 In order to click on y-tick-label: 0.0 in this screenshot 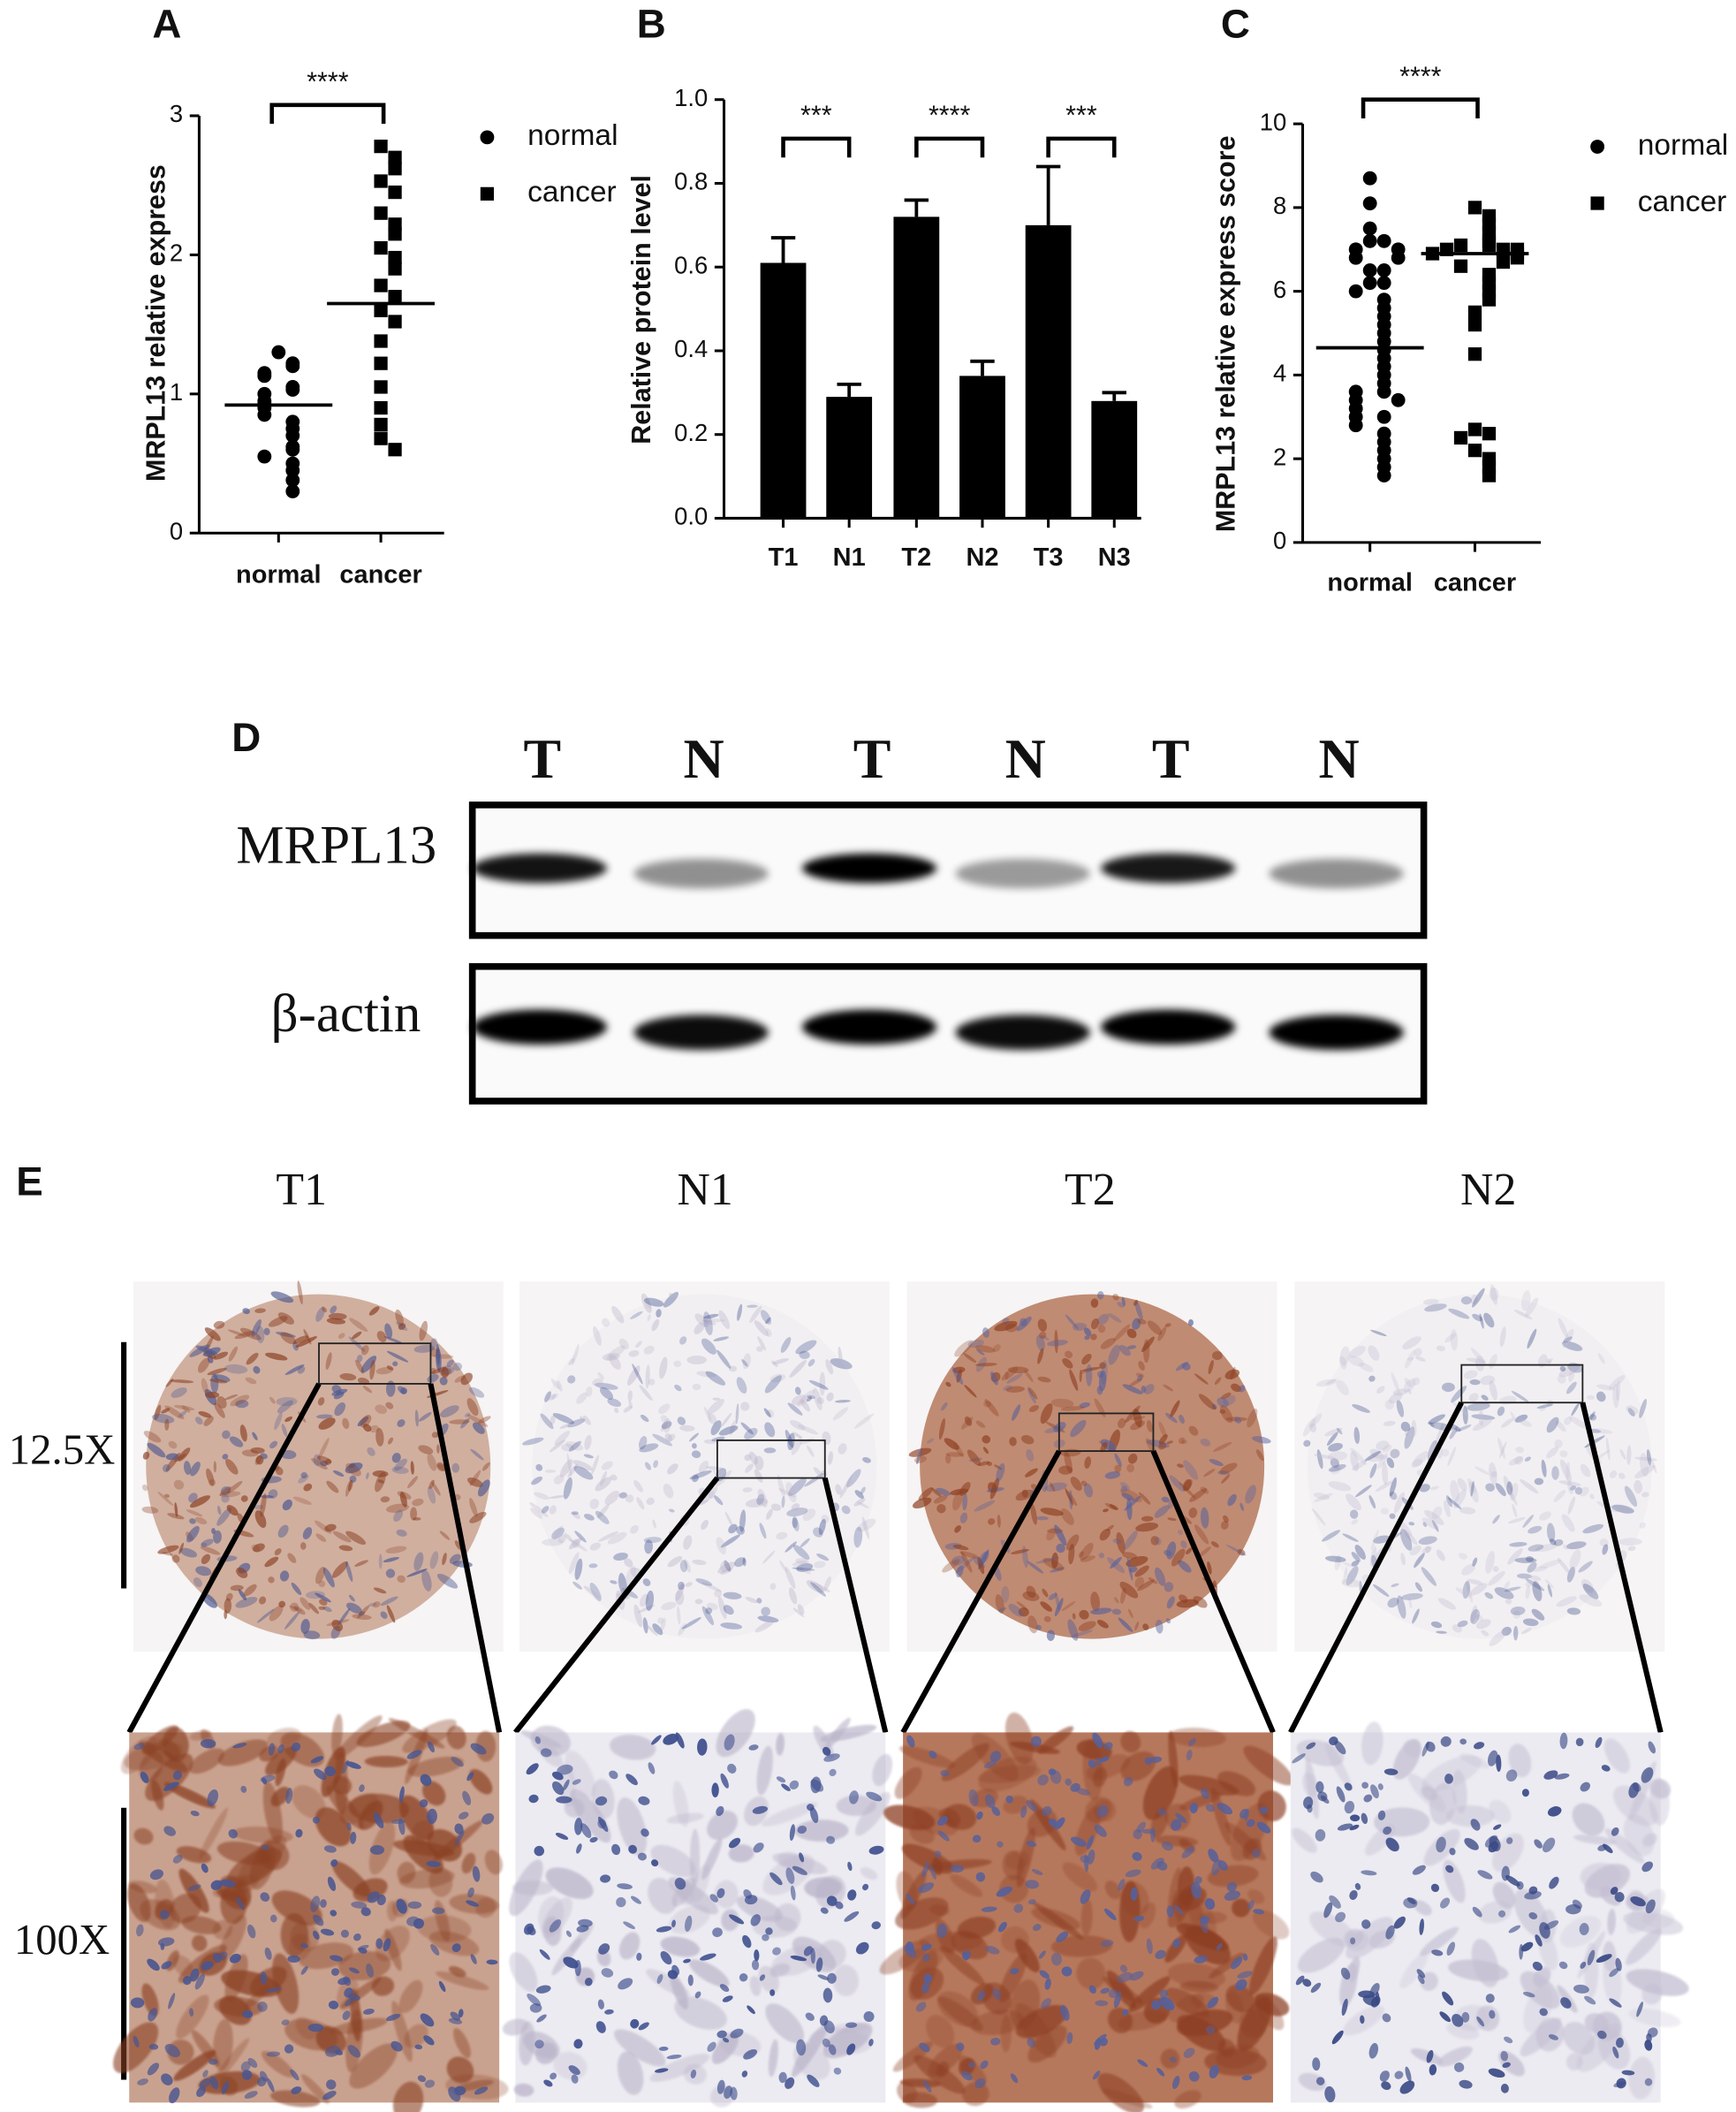, I will do `click(691, 516)`.